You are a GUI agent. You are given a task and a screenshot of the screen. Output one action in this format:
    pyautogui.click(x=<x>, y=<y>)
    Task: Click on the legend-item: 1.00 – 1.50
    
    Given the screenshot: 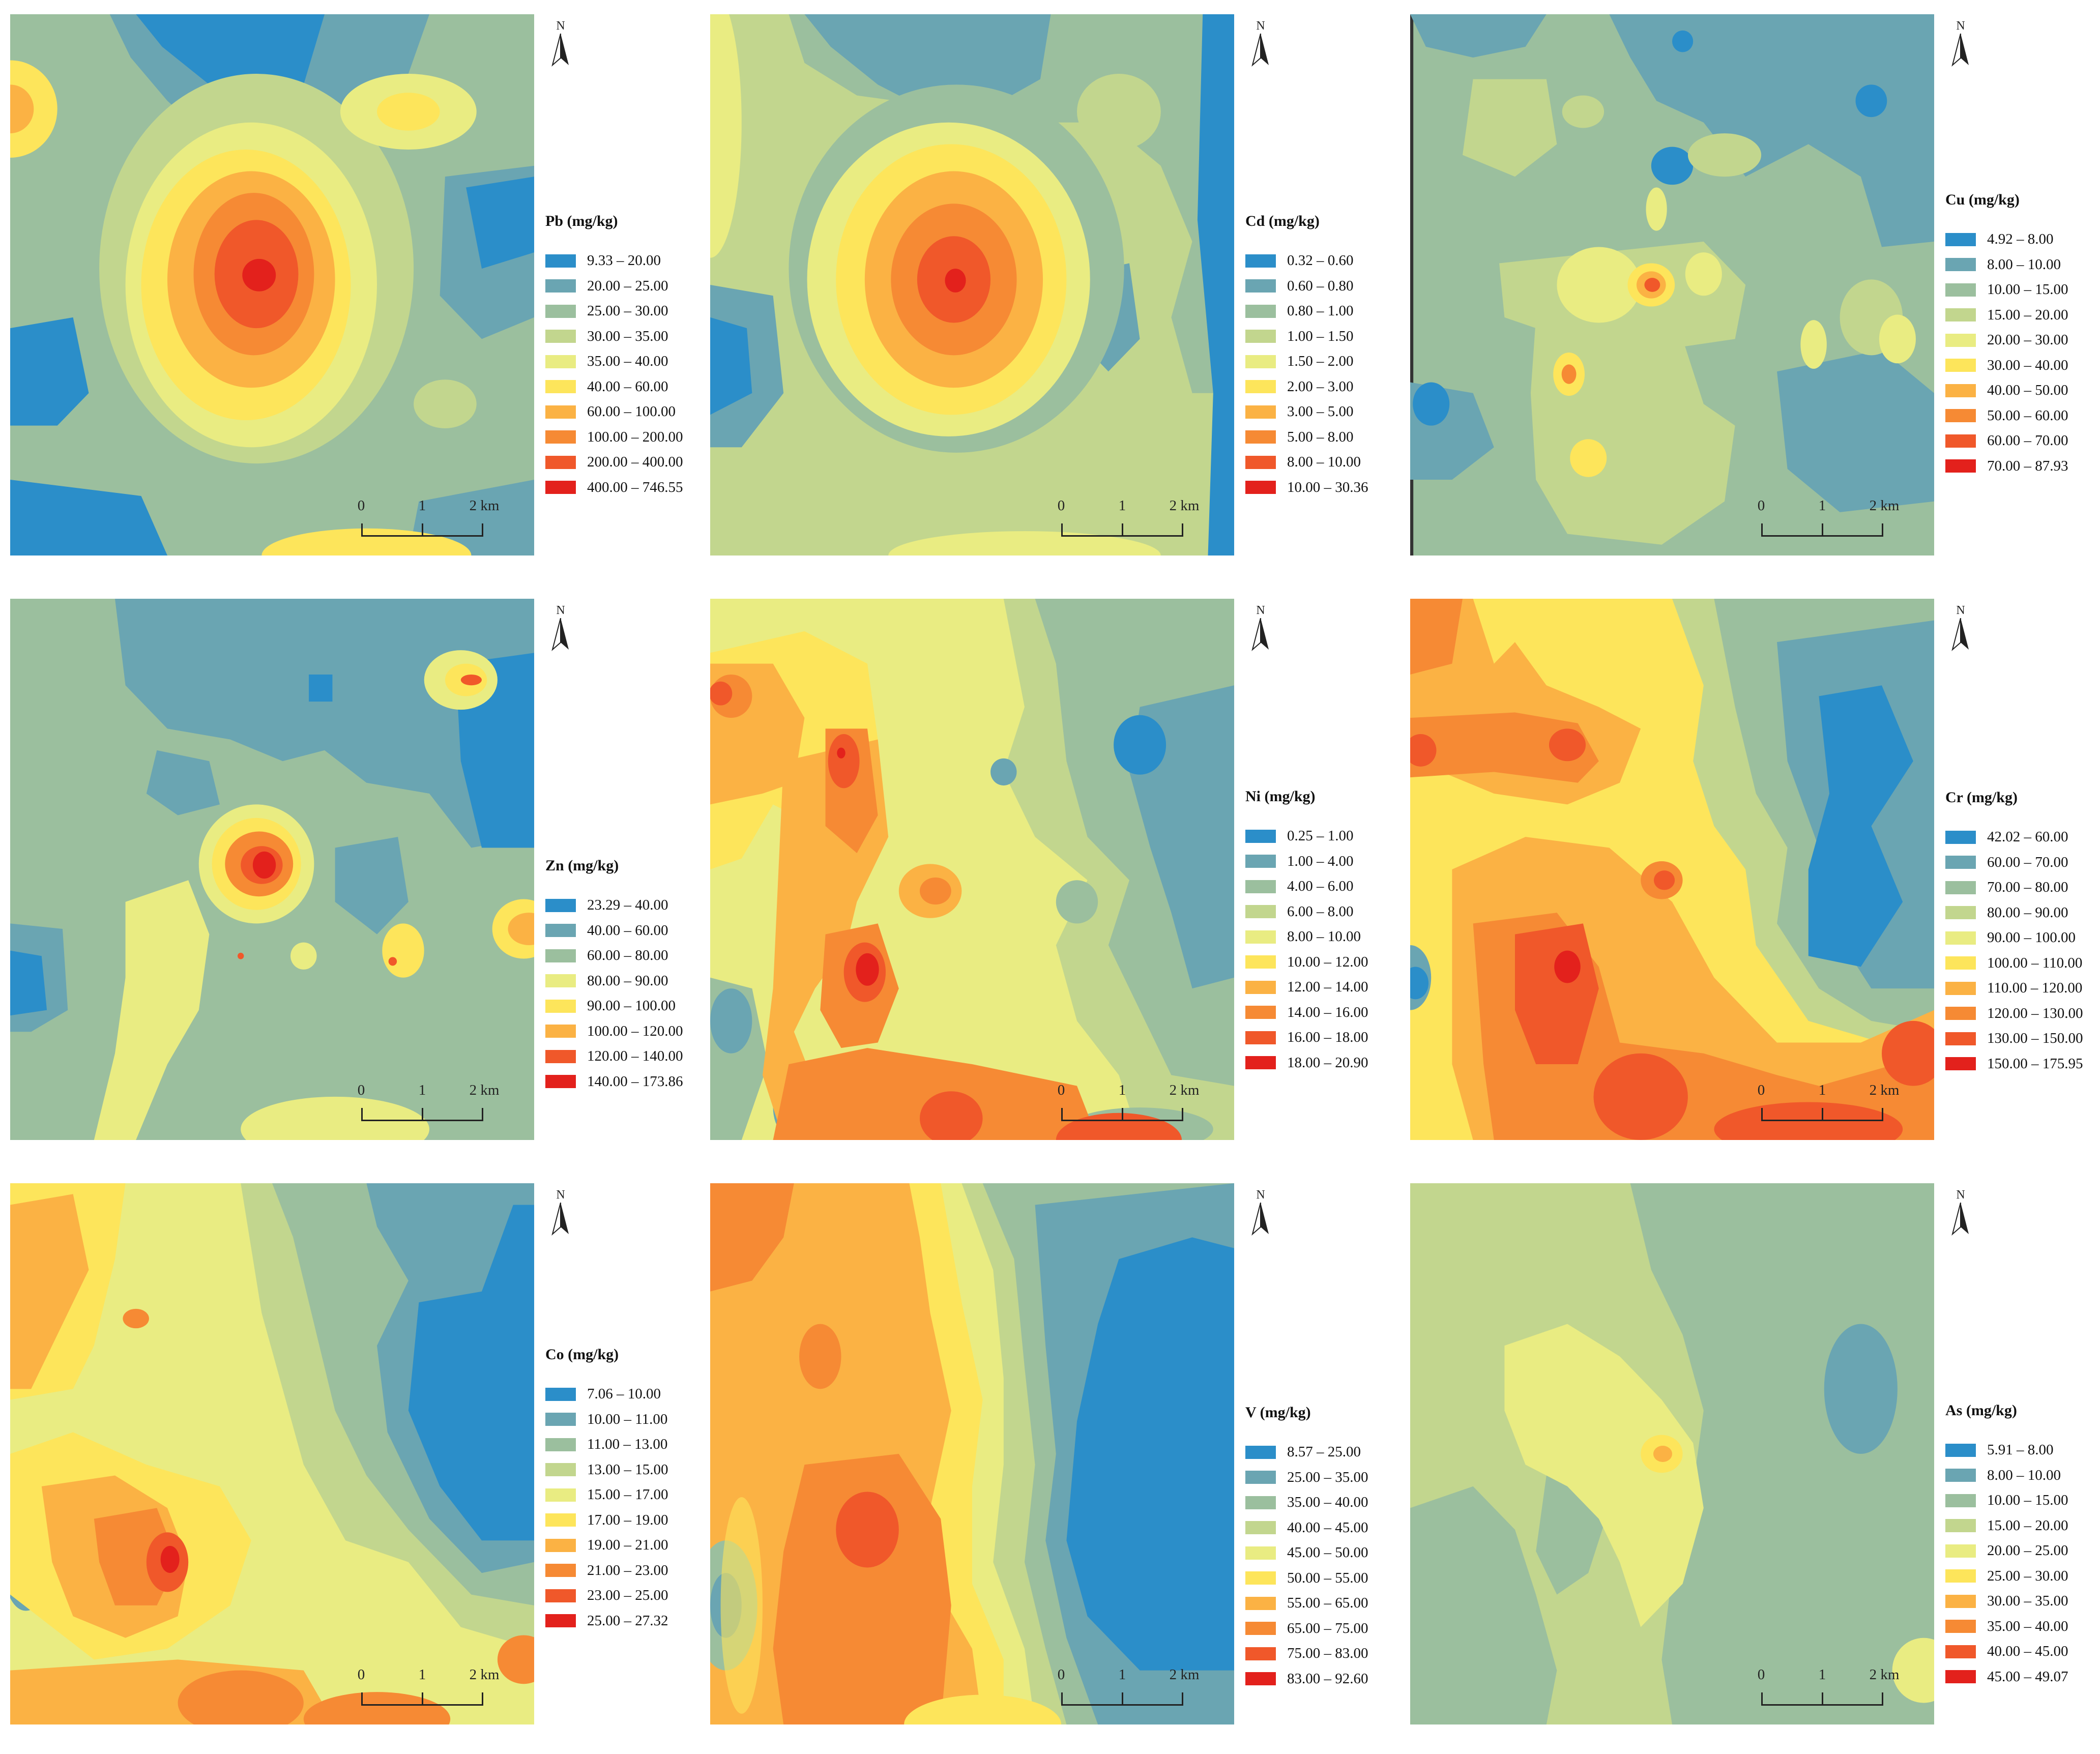 What is the action you would take?
    pyautogui.click(x=1322, y=337)
    